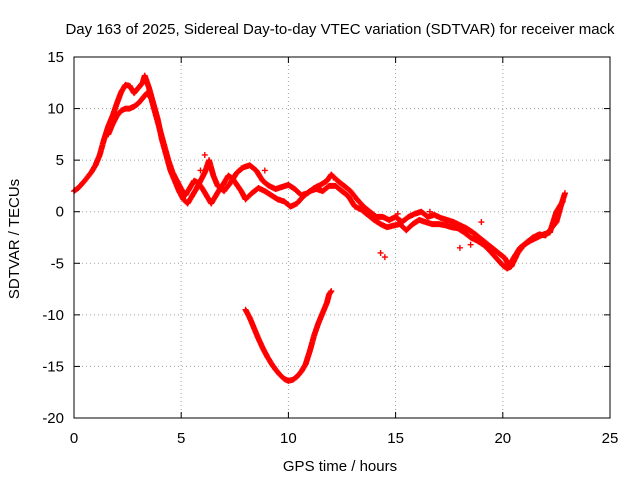  I want to click on x-tick-label: 20, so click(502, 438).